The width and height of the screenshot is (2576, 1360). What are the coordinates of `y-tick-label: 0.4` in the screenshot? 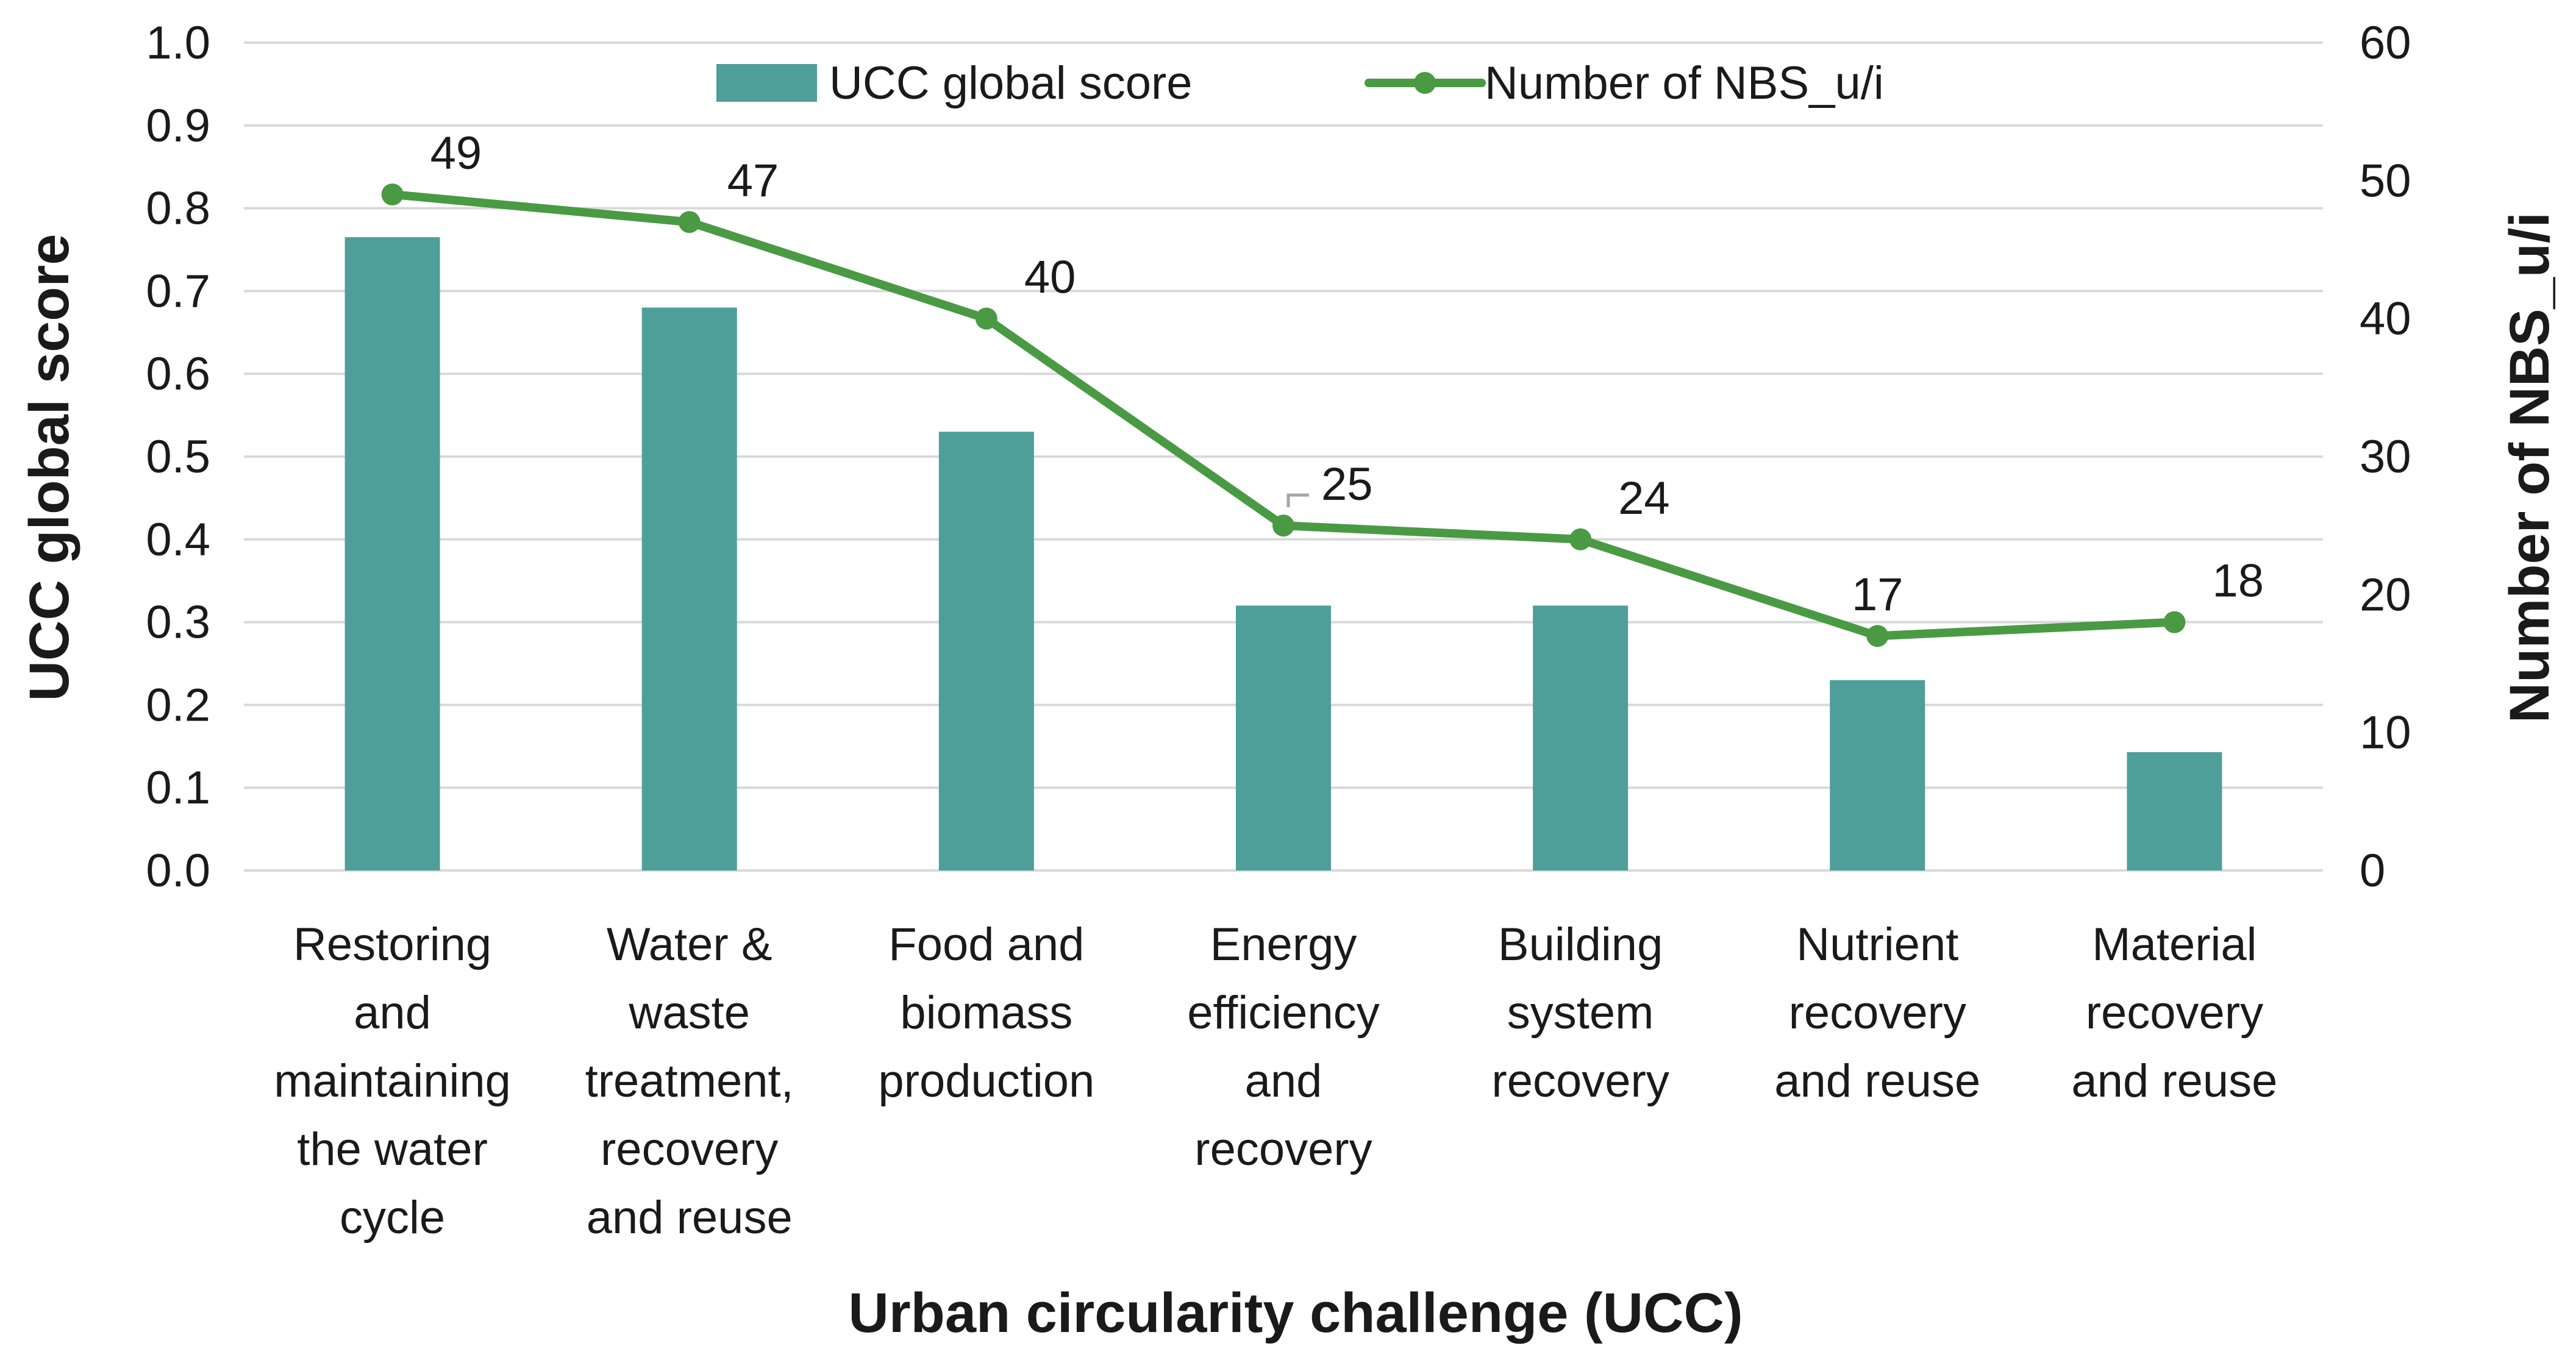 It's located at (178, 540).